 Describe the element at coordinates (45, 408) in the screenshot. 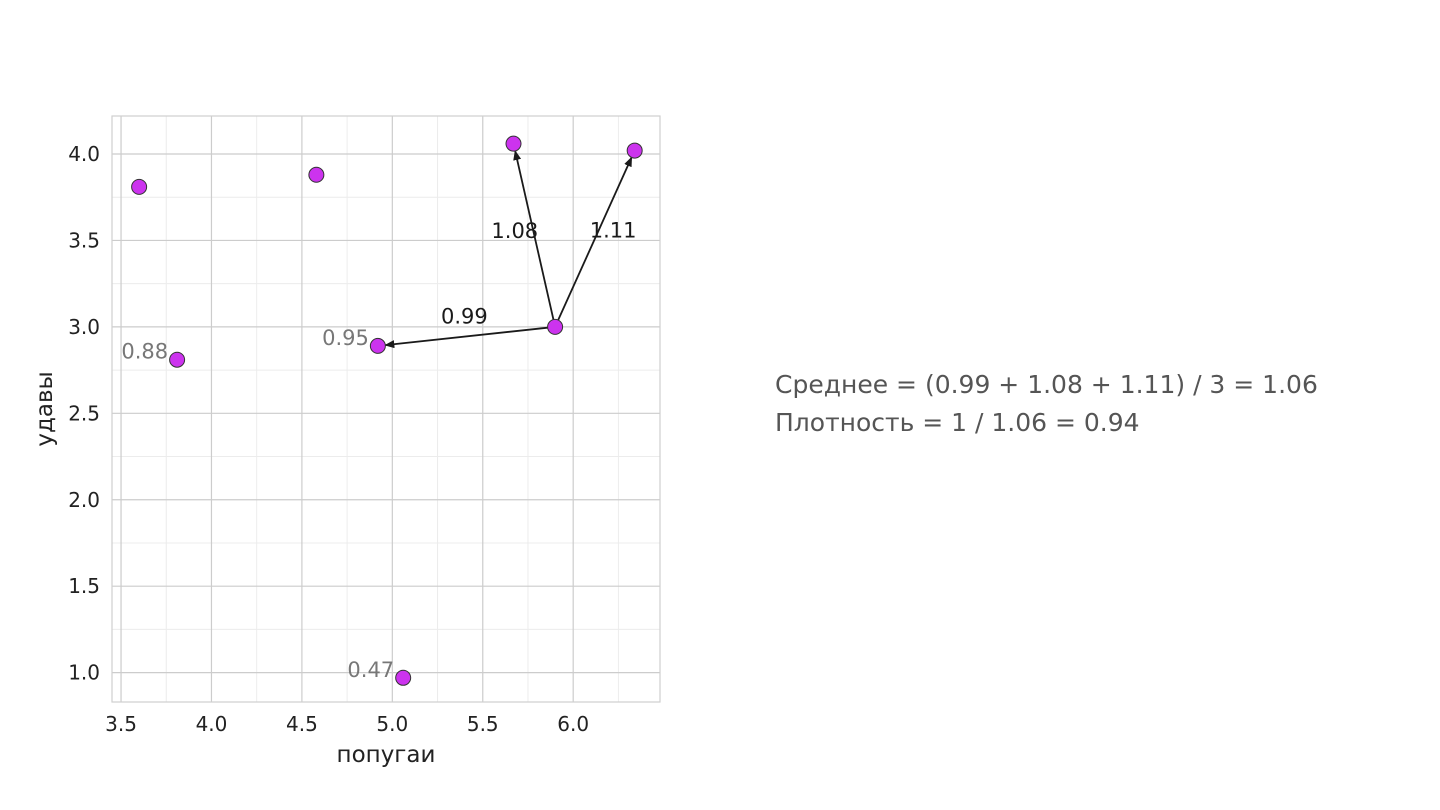

I see `y-axis-label: удавы` at that location.